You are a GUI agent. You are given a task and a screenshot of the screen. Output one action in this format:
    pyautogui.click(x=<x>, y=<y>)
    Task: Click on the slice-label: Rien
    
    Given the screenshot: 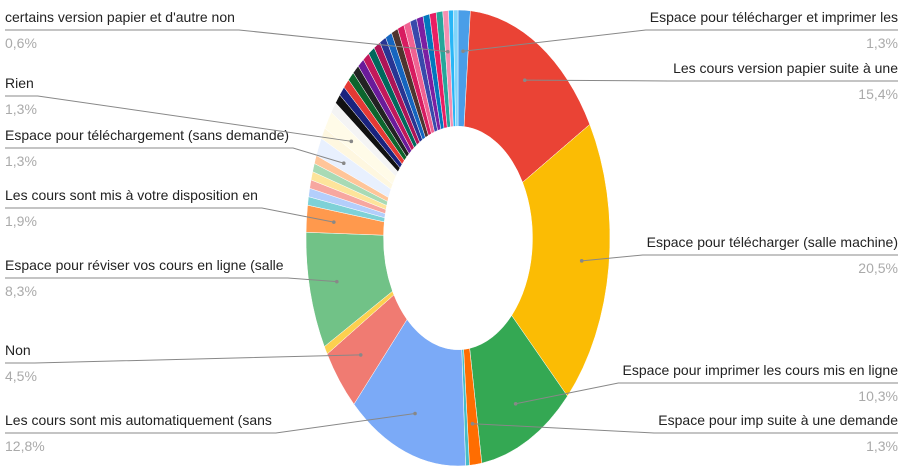 What is the action you would take?
    pyautogui.click(x=19, y=83)
    